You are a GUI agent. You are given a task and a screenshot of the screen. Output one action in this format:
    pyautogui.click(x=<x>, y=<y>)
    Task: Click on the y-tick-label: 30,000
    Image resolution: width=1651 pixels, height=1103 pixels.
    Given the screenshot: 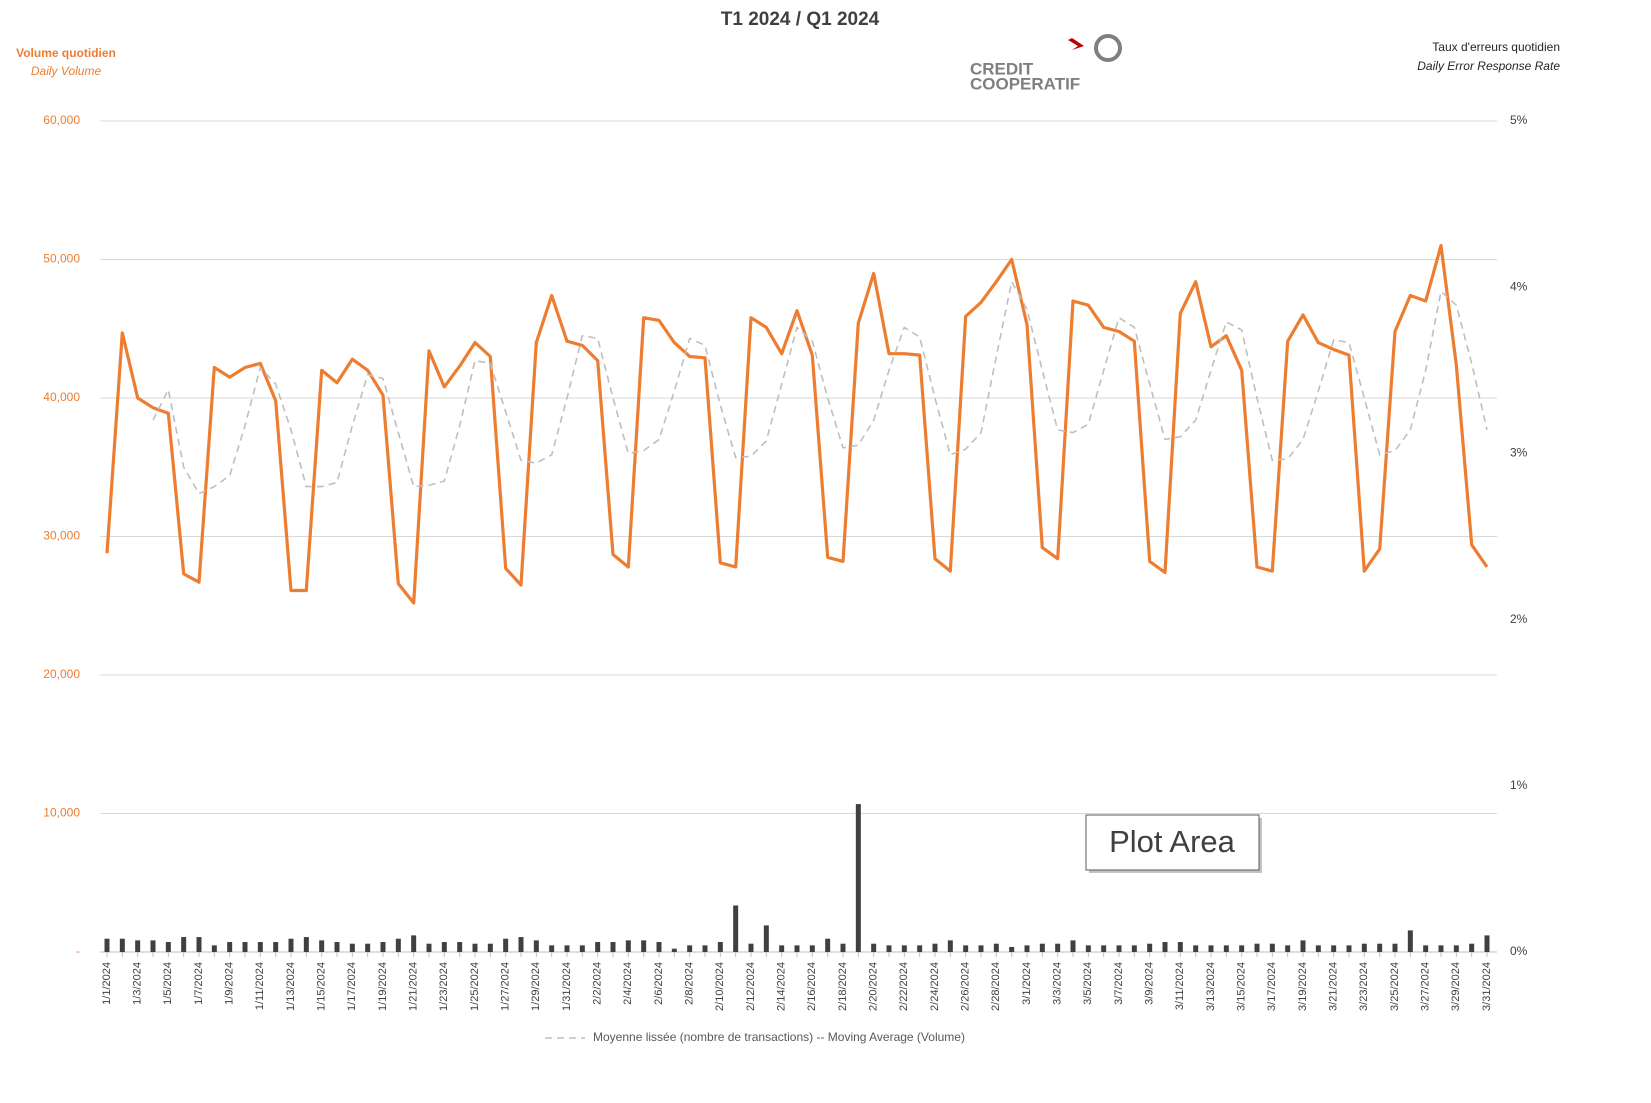 What is the action you would take?
    pyautogui.click(x=61, y=536)
    